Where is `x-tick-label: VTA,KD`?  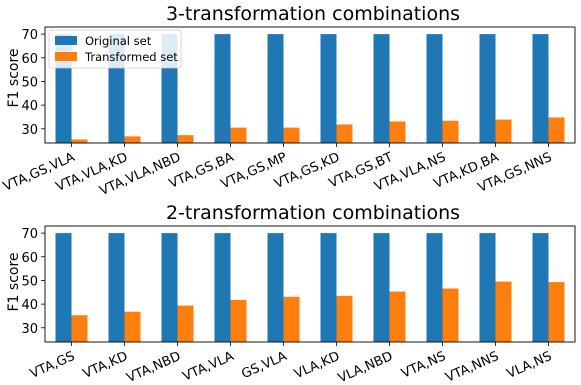 x-tick-label: VTA,KD is located at coordinates (105, 365).